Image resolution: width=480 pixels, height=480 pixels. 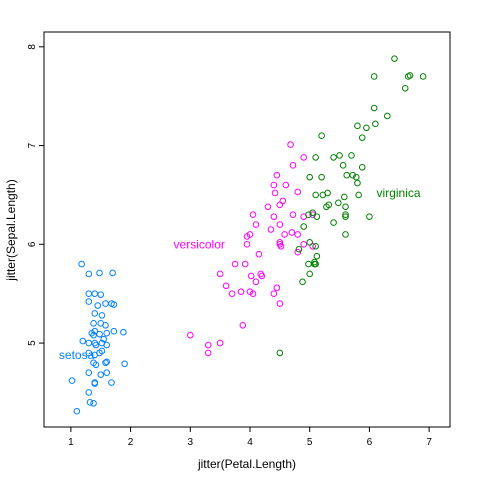 I want to click on x-tick-label: 5, so click(x=310, y=442).